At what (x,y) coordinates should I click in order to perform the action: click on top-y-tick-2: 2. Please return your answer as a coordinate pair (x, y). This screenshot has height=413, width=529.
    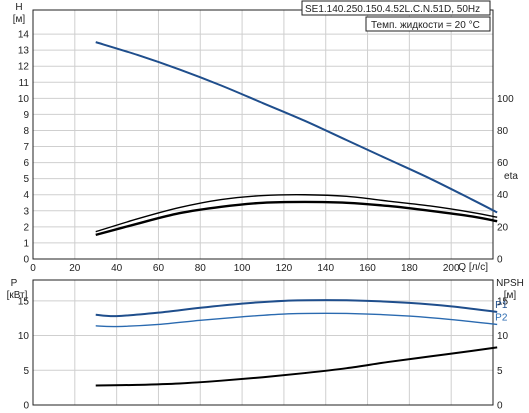
    Looking at the image, I should click on (26, 227).